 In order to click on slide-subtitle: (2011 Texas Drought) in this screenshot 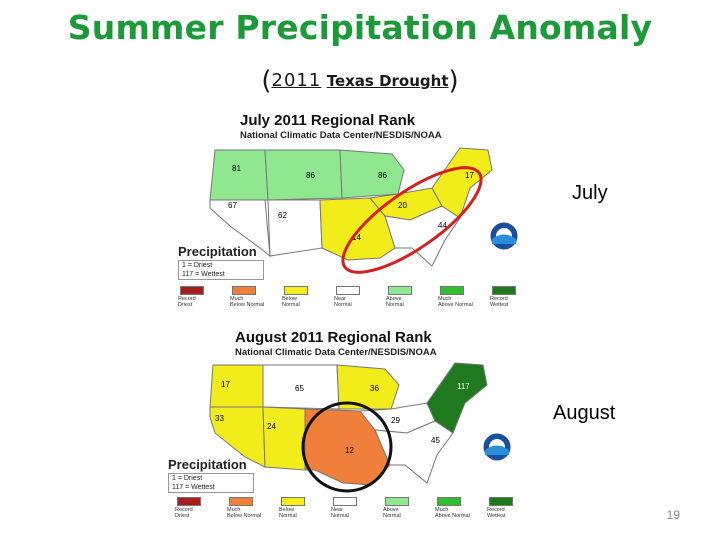, I will do `click(360, 81)`.